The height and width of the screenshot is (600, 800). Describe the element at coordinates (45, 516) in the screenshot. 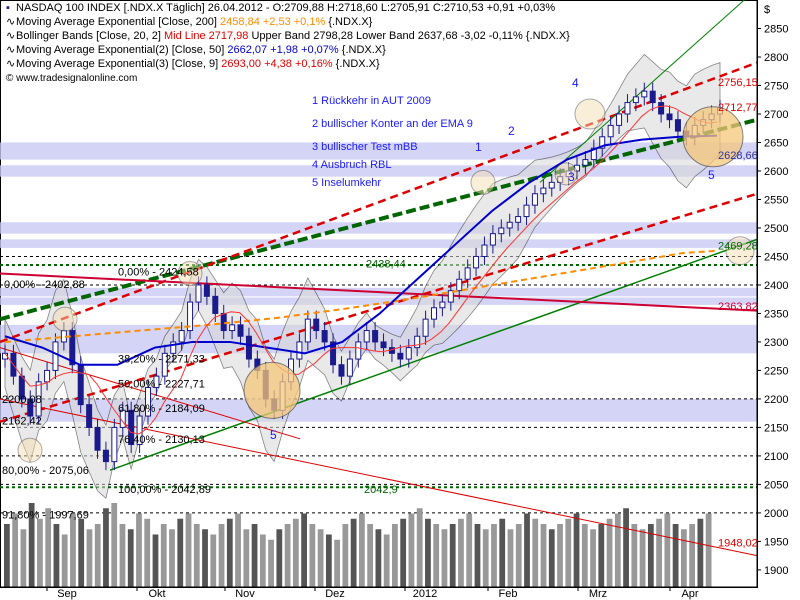

I see `fib-label: 91,80% - 1997,69` at that location.